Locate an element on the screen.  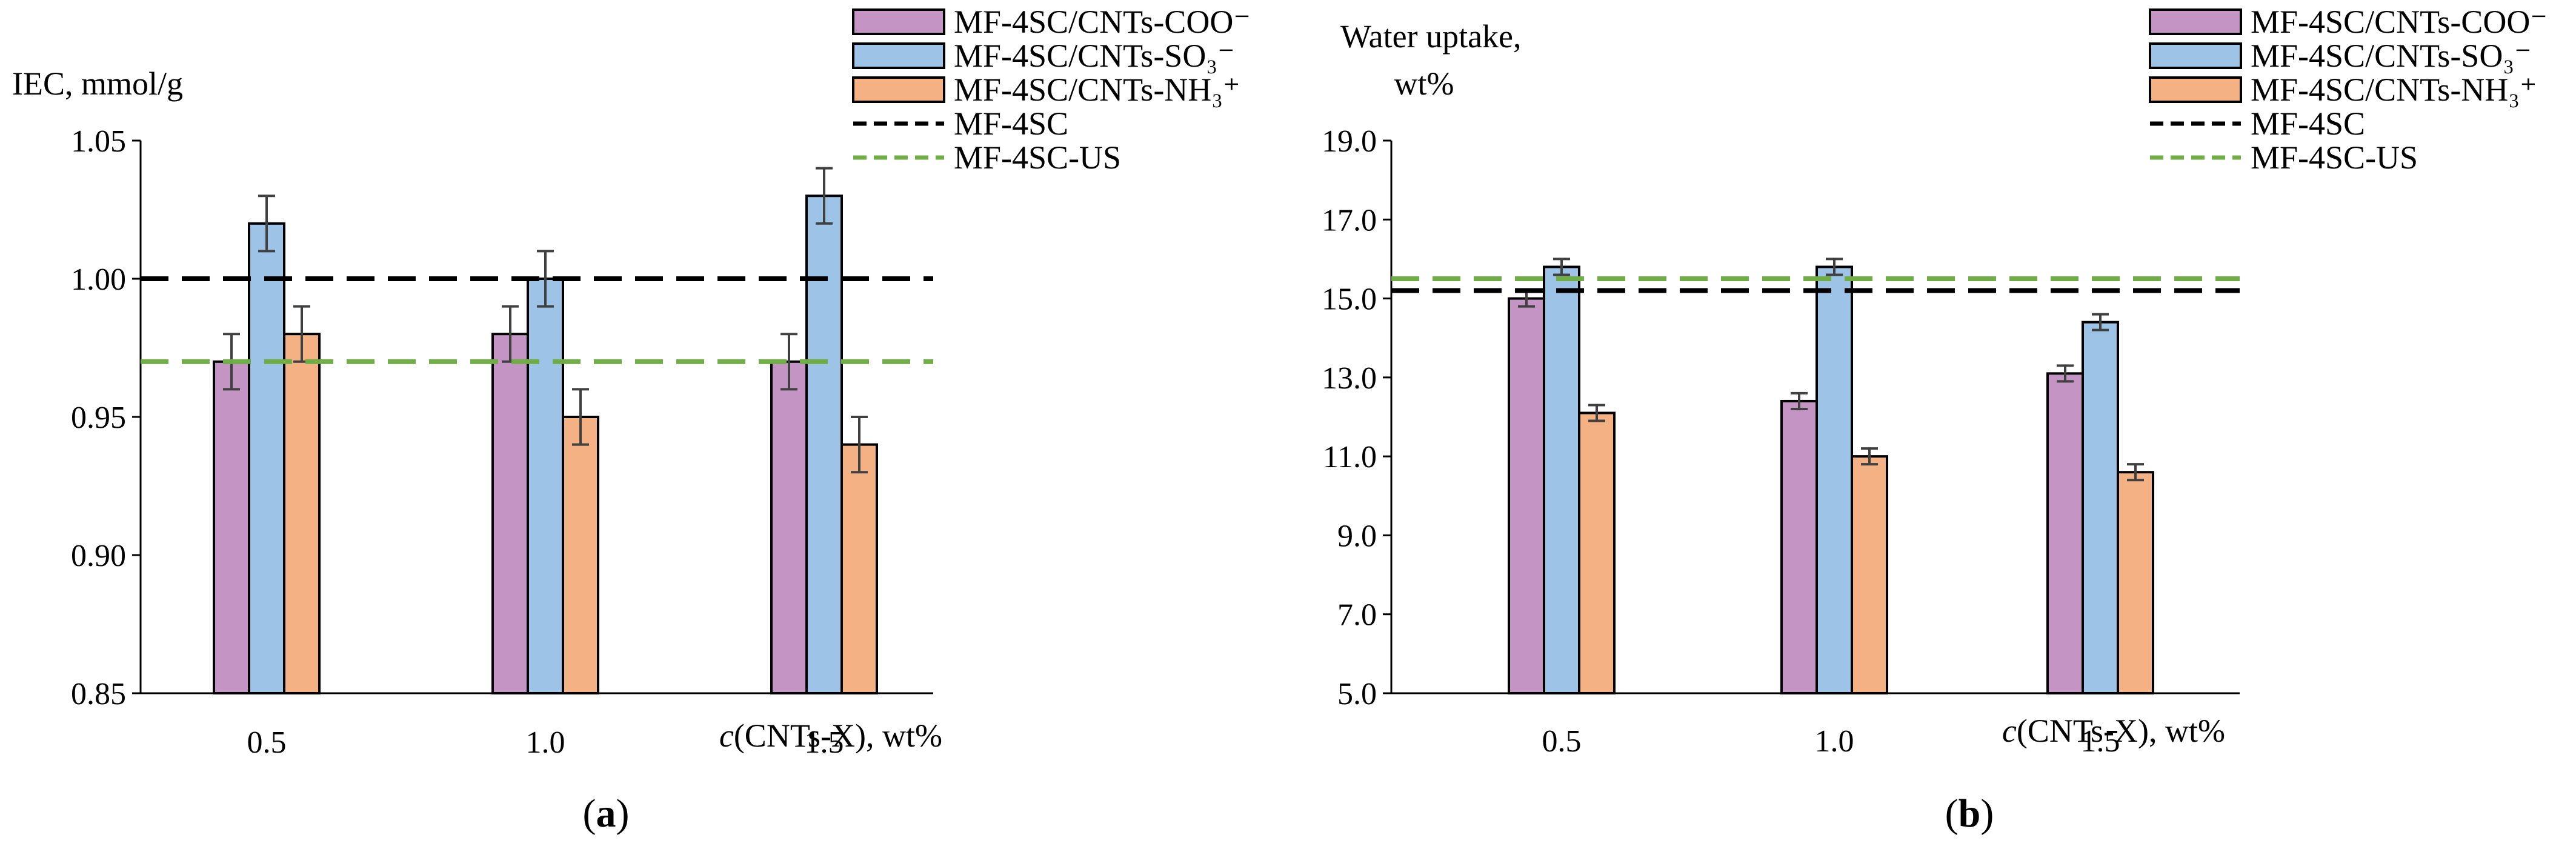
y-axis-title-line2: wt% is located at coordinates (1424, 83).